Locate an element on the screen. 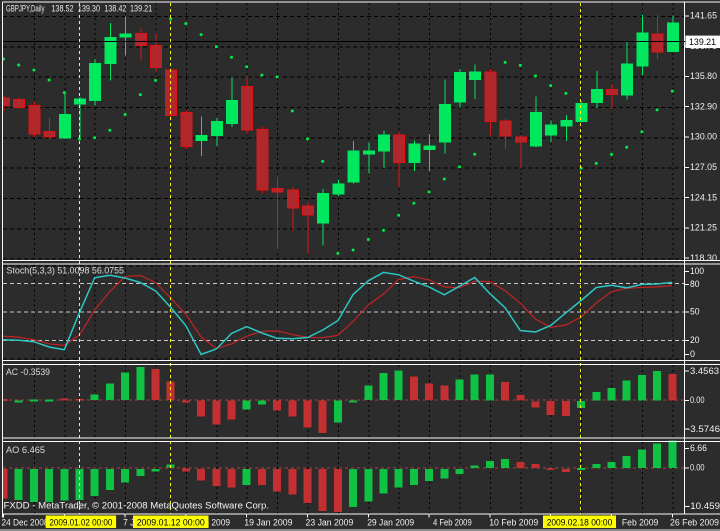 Image resolution: width=720 pixels, height=531 pixels. svg-text: 138.52 is located at coordinates (62, 9).